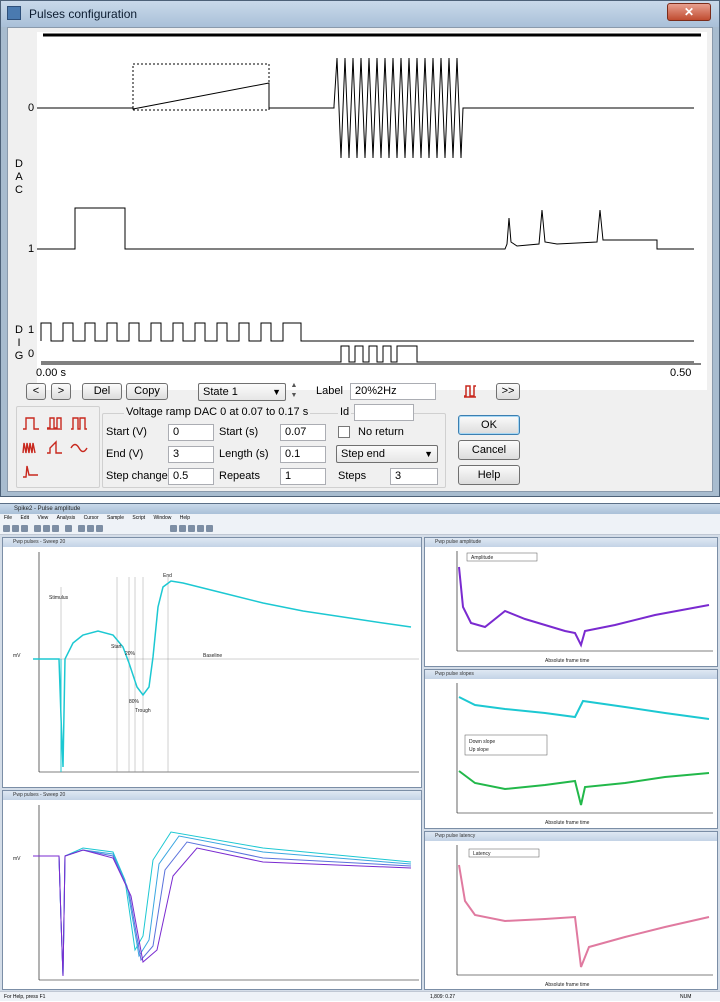  Describe the element at coordinates (360, 509) in the screenshot. I see `app-titlebar: Spike2 - Pulse amplitude` at that location.